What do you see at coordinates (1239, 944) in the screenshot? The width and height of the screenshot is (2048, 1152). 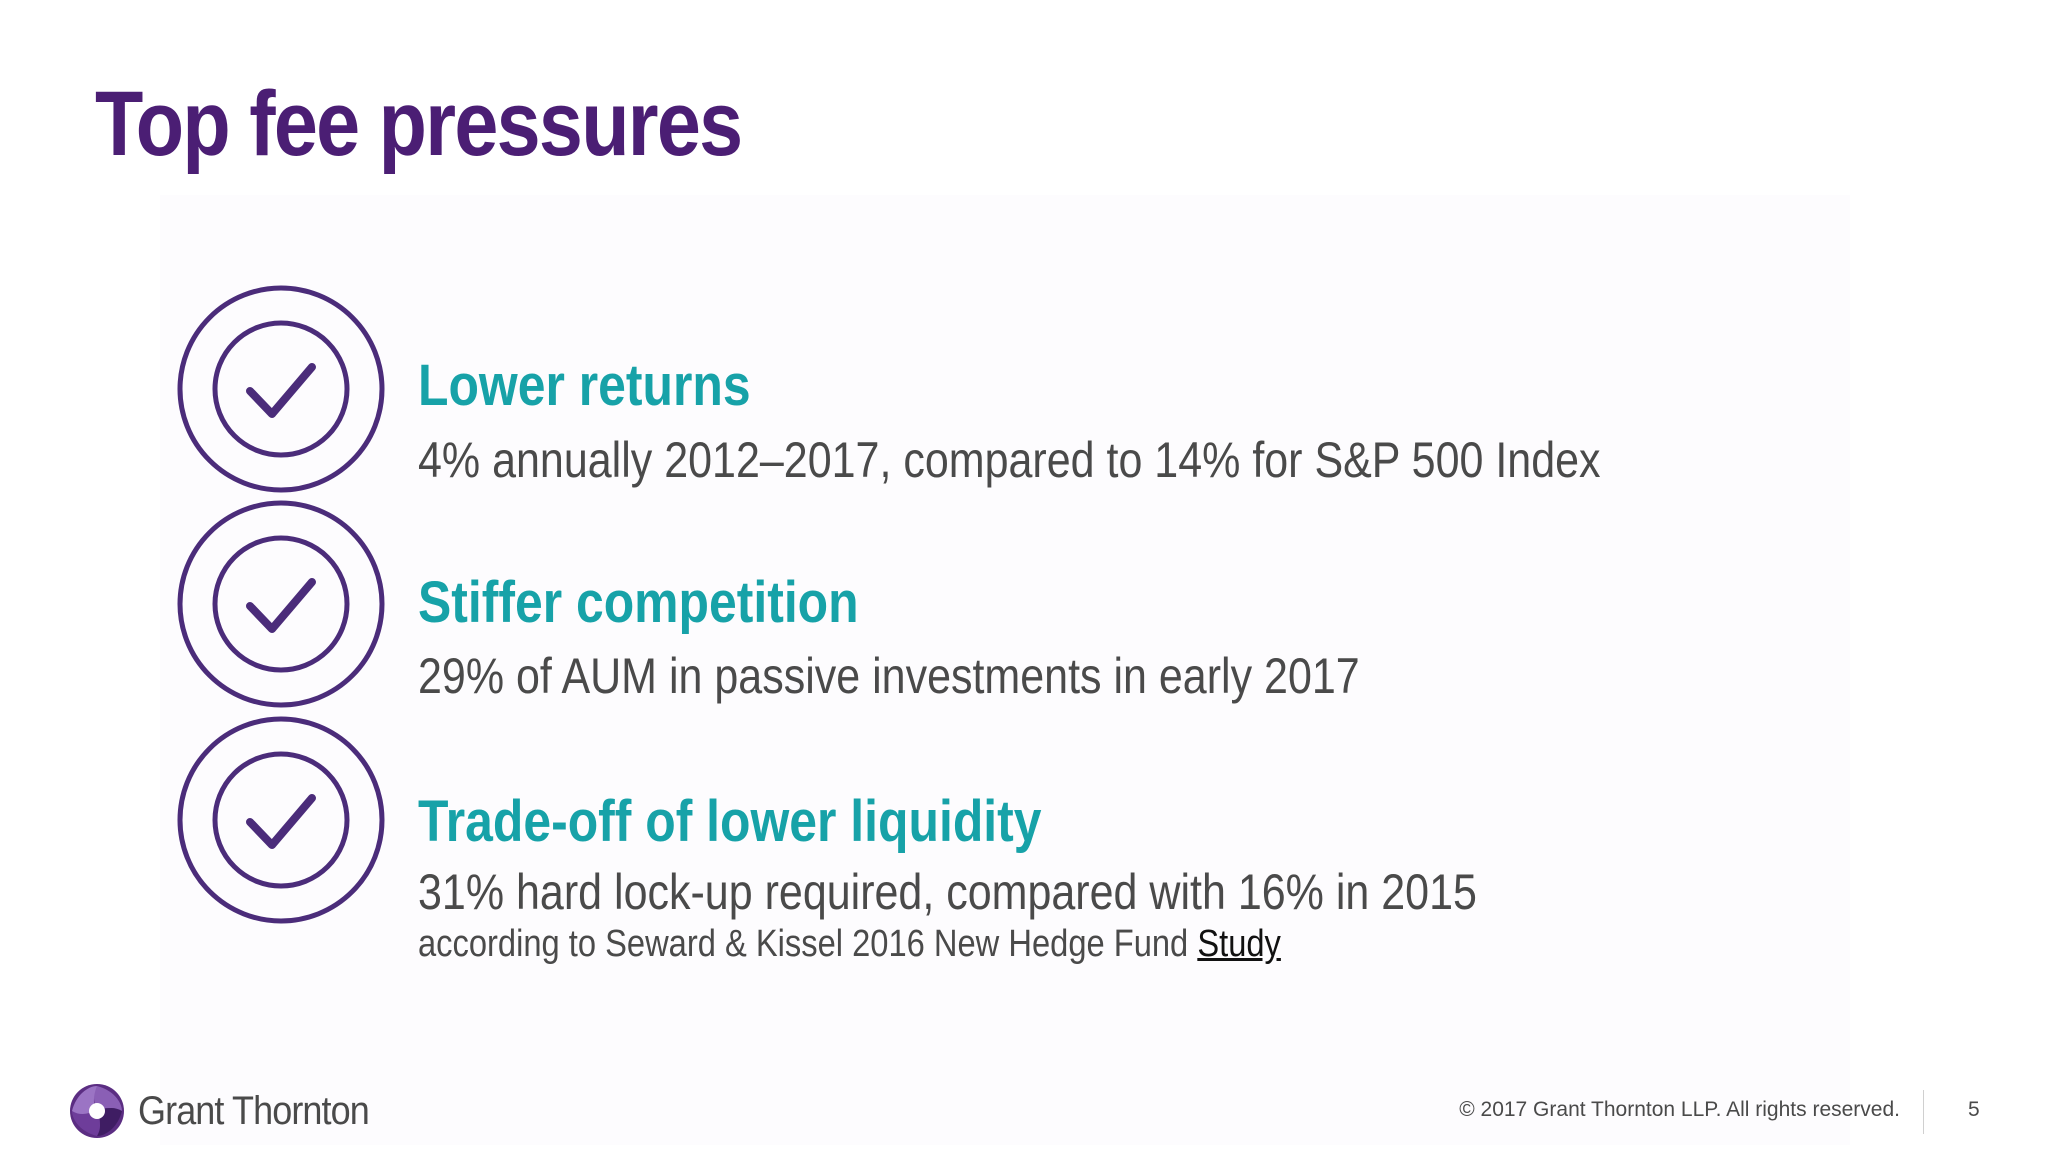 I see `study-link: Study` at bounding box center [1239, 944].